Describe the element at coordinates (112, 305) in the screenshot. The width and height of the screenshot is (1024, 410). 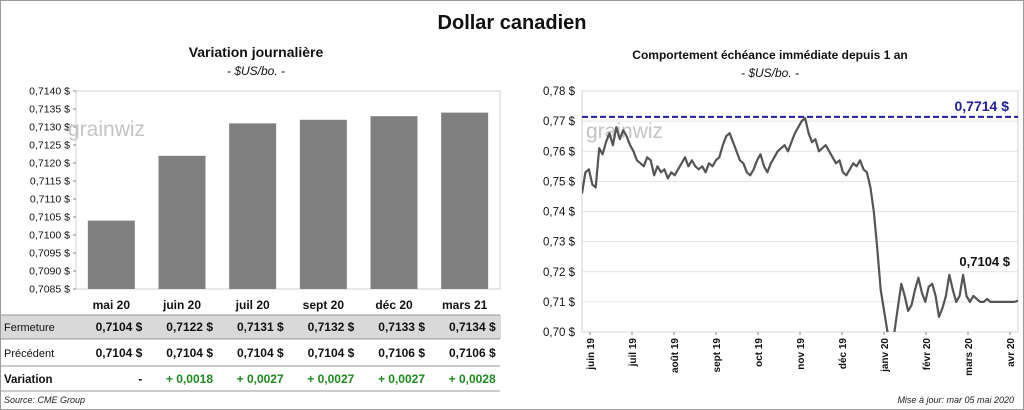
I see `bar-category-label: mai 20` at that location.